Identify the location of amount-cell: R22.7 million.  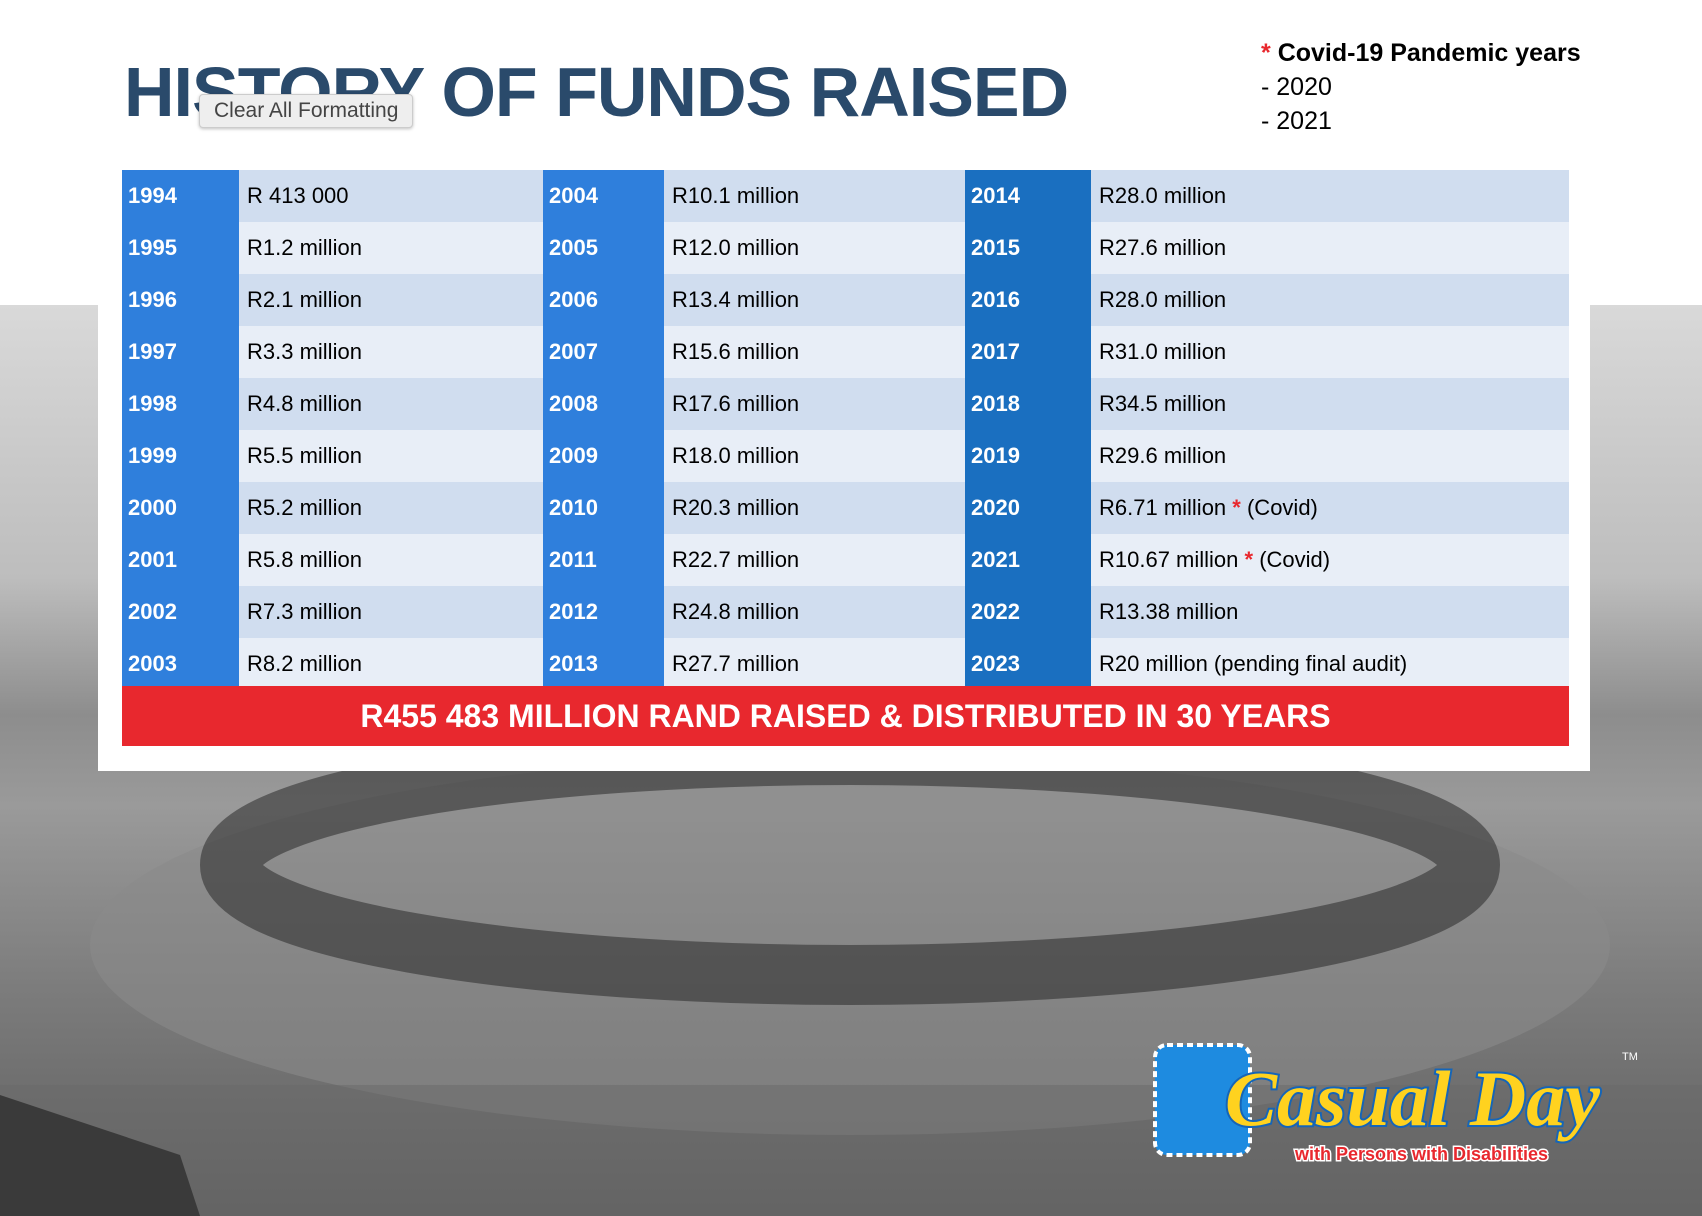
(814, 560).